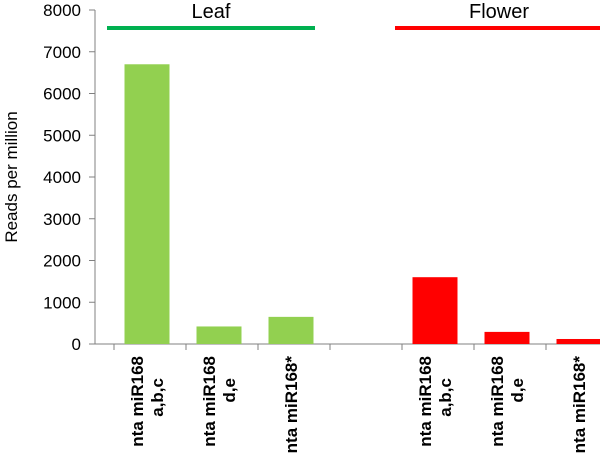 The width and height of the screenshot is (600, 473). I want to click on y-tick-label: 7000, so click(62, 52).